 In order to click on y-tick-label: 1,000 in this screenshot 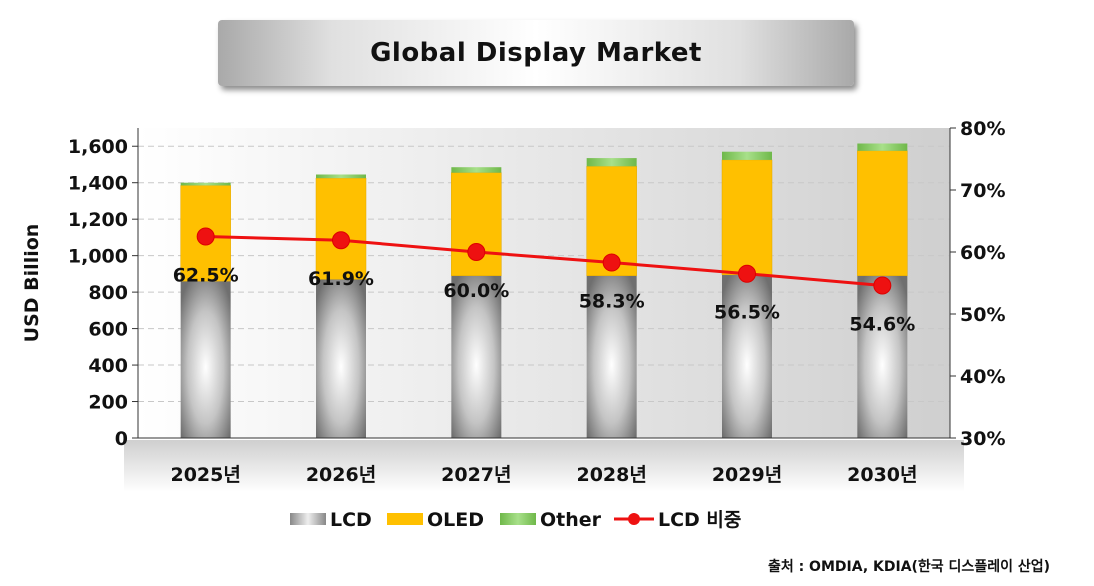, I will do `click(98, 257)`.